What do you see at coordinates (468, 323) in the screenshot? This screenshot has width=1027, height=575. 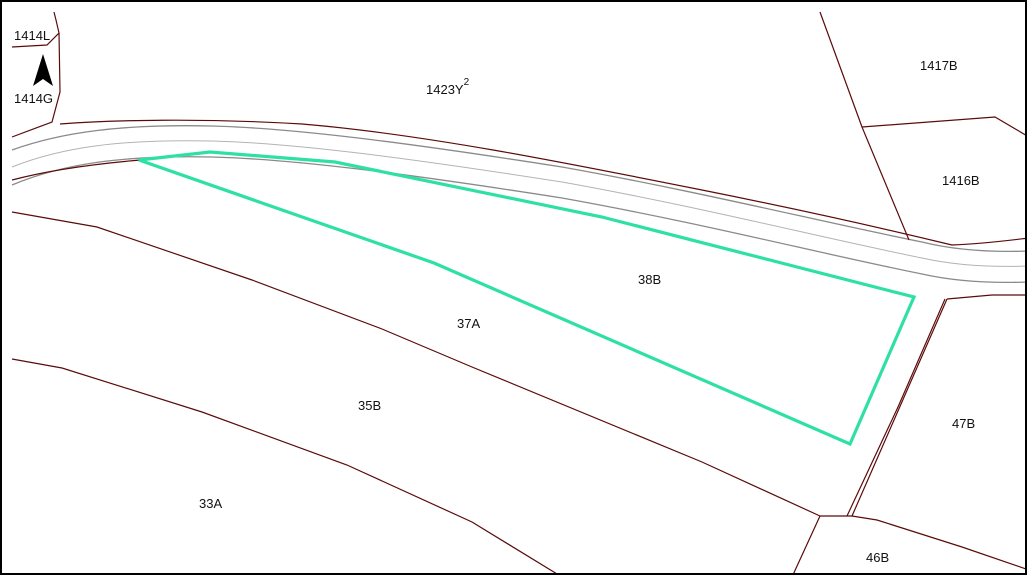 I see `label-37a: 37A` at bounding box center [468, 323].